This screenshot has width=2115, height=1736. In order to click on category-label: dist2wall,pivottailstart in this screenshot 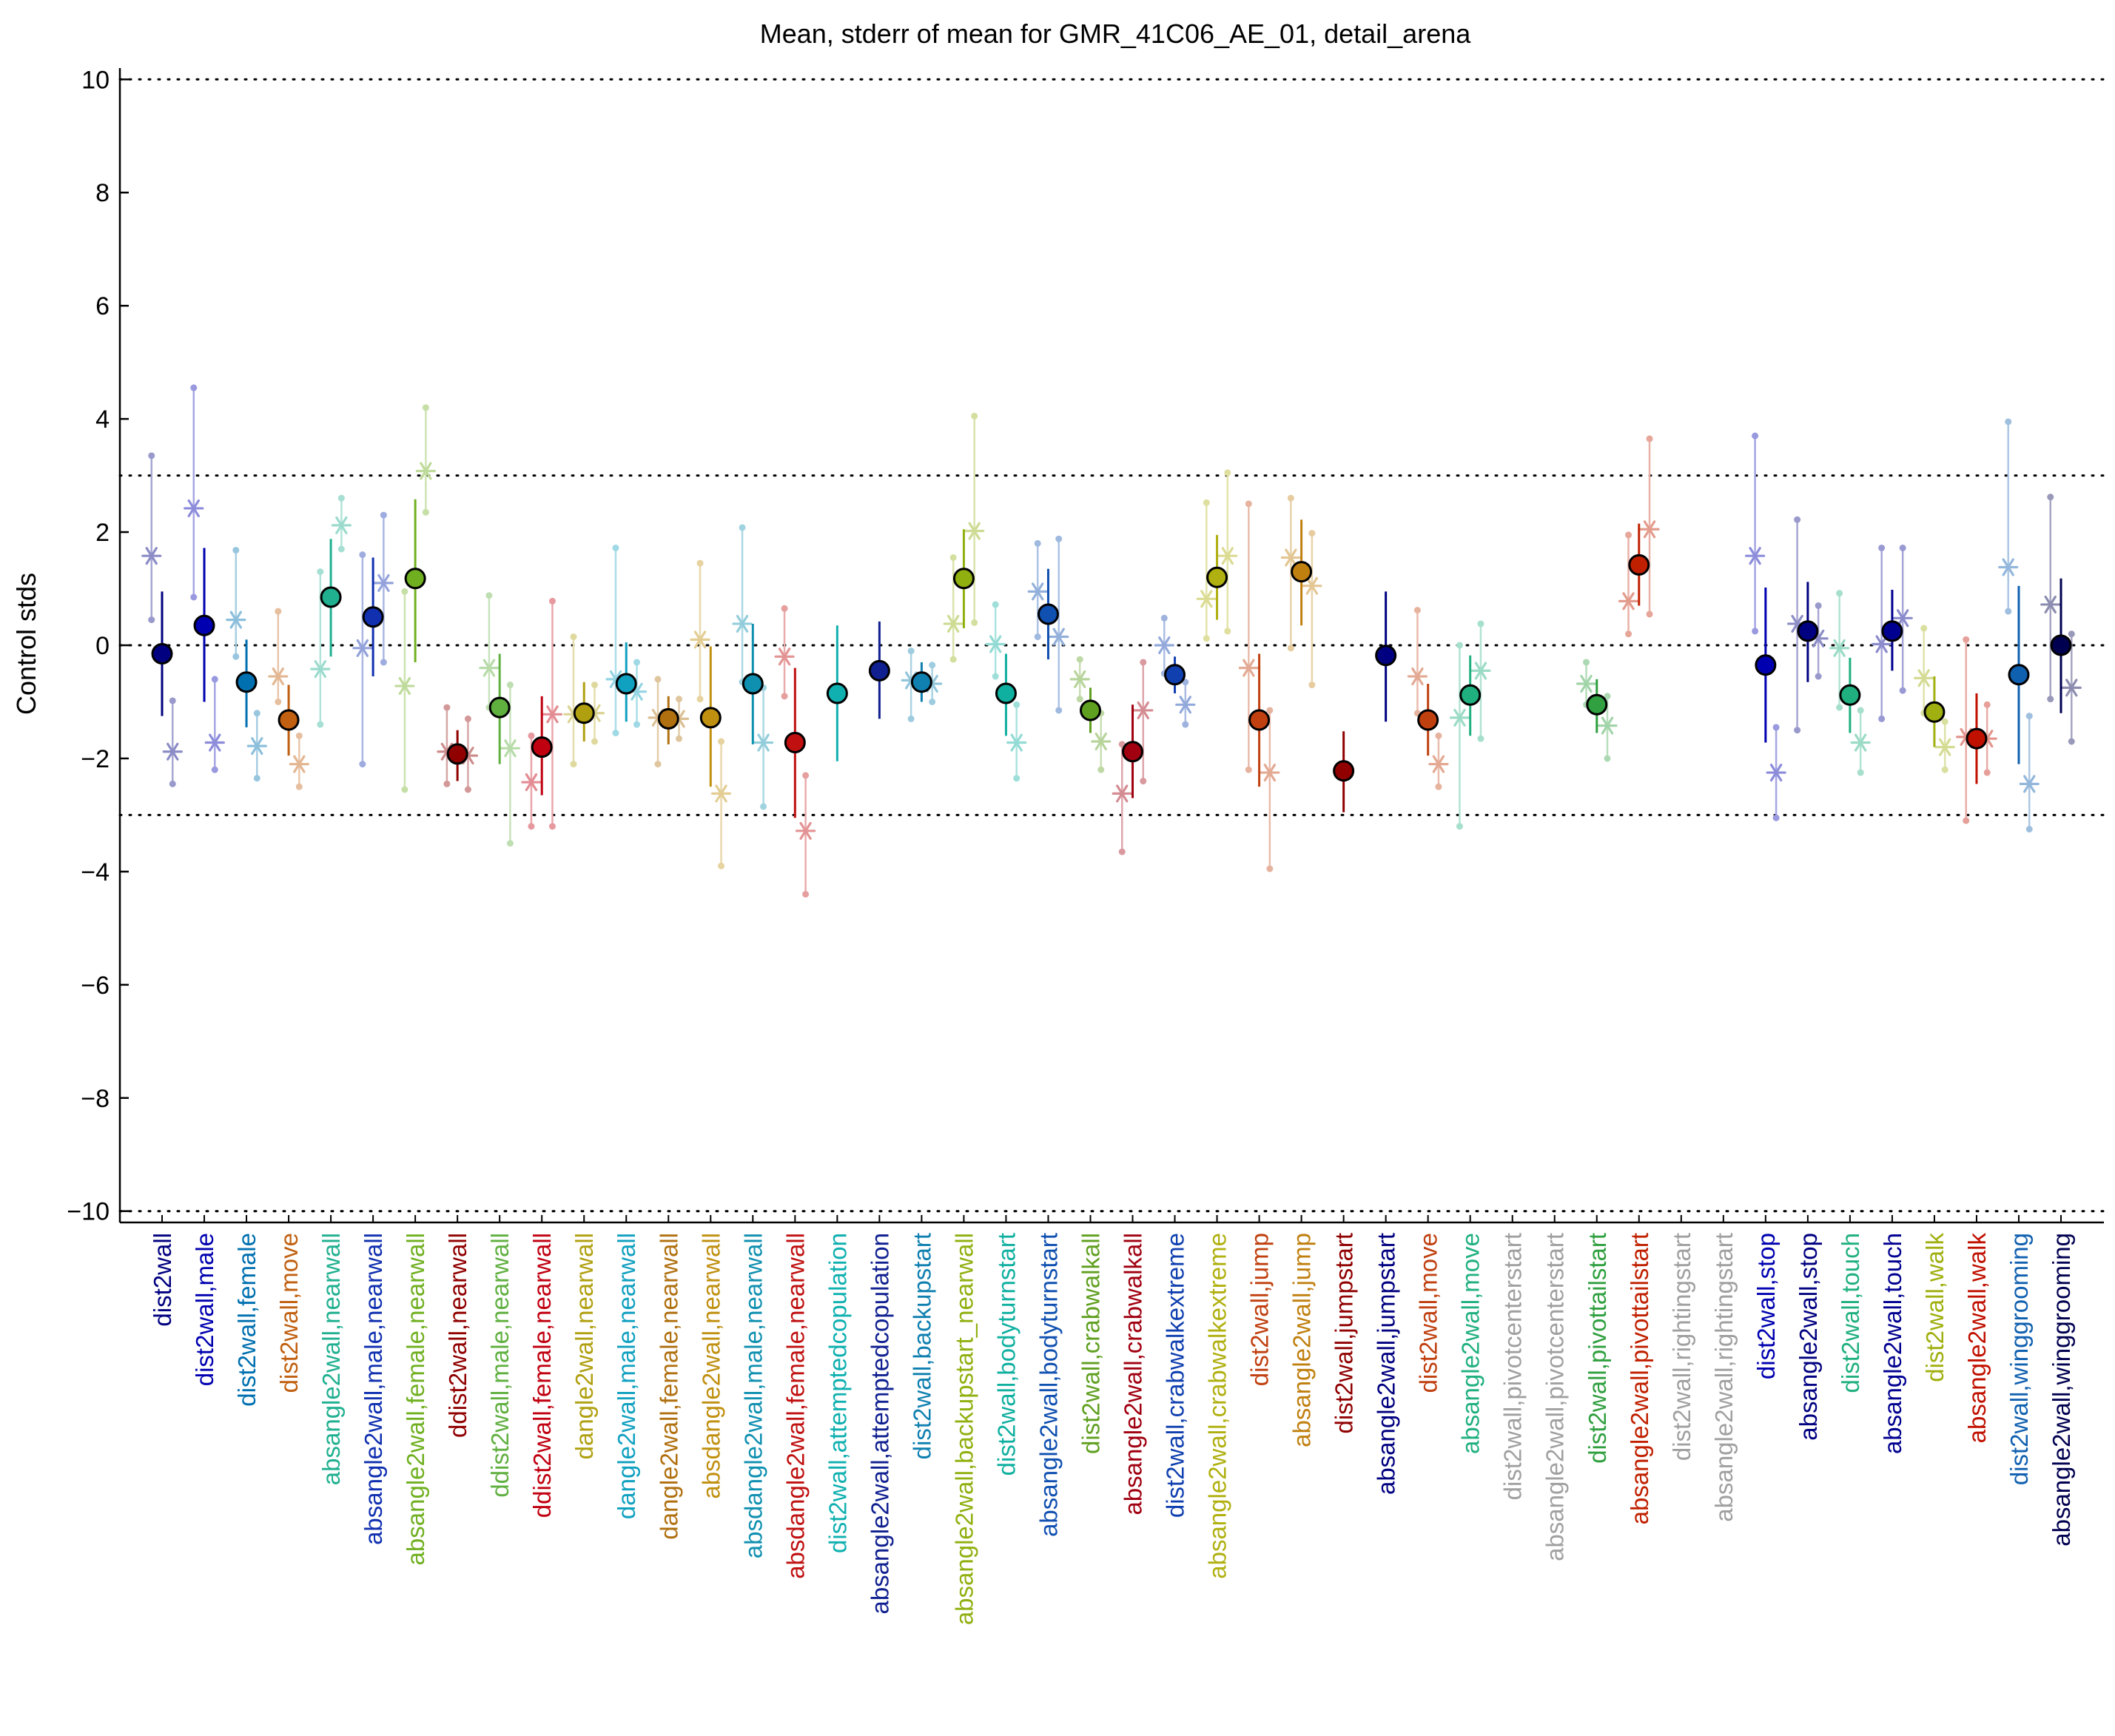, I will do `click(1597, 1349)`.